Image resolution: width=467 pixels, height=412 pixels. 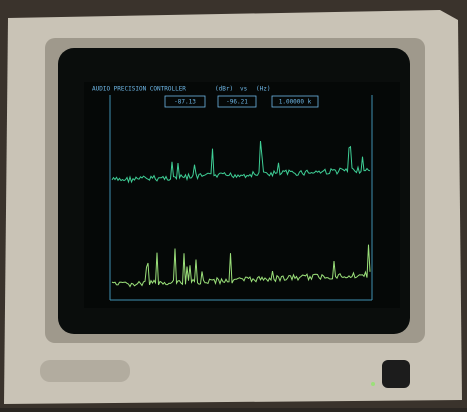 What do you see at coordinates (396, 374) in the screenshot?
I see `power-button` at bounding box center [396, 374].